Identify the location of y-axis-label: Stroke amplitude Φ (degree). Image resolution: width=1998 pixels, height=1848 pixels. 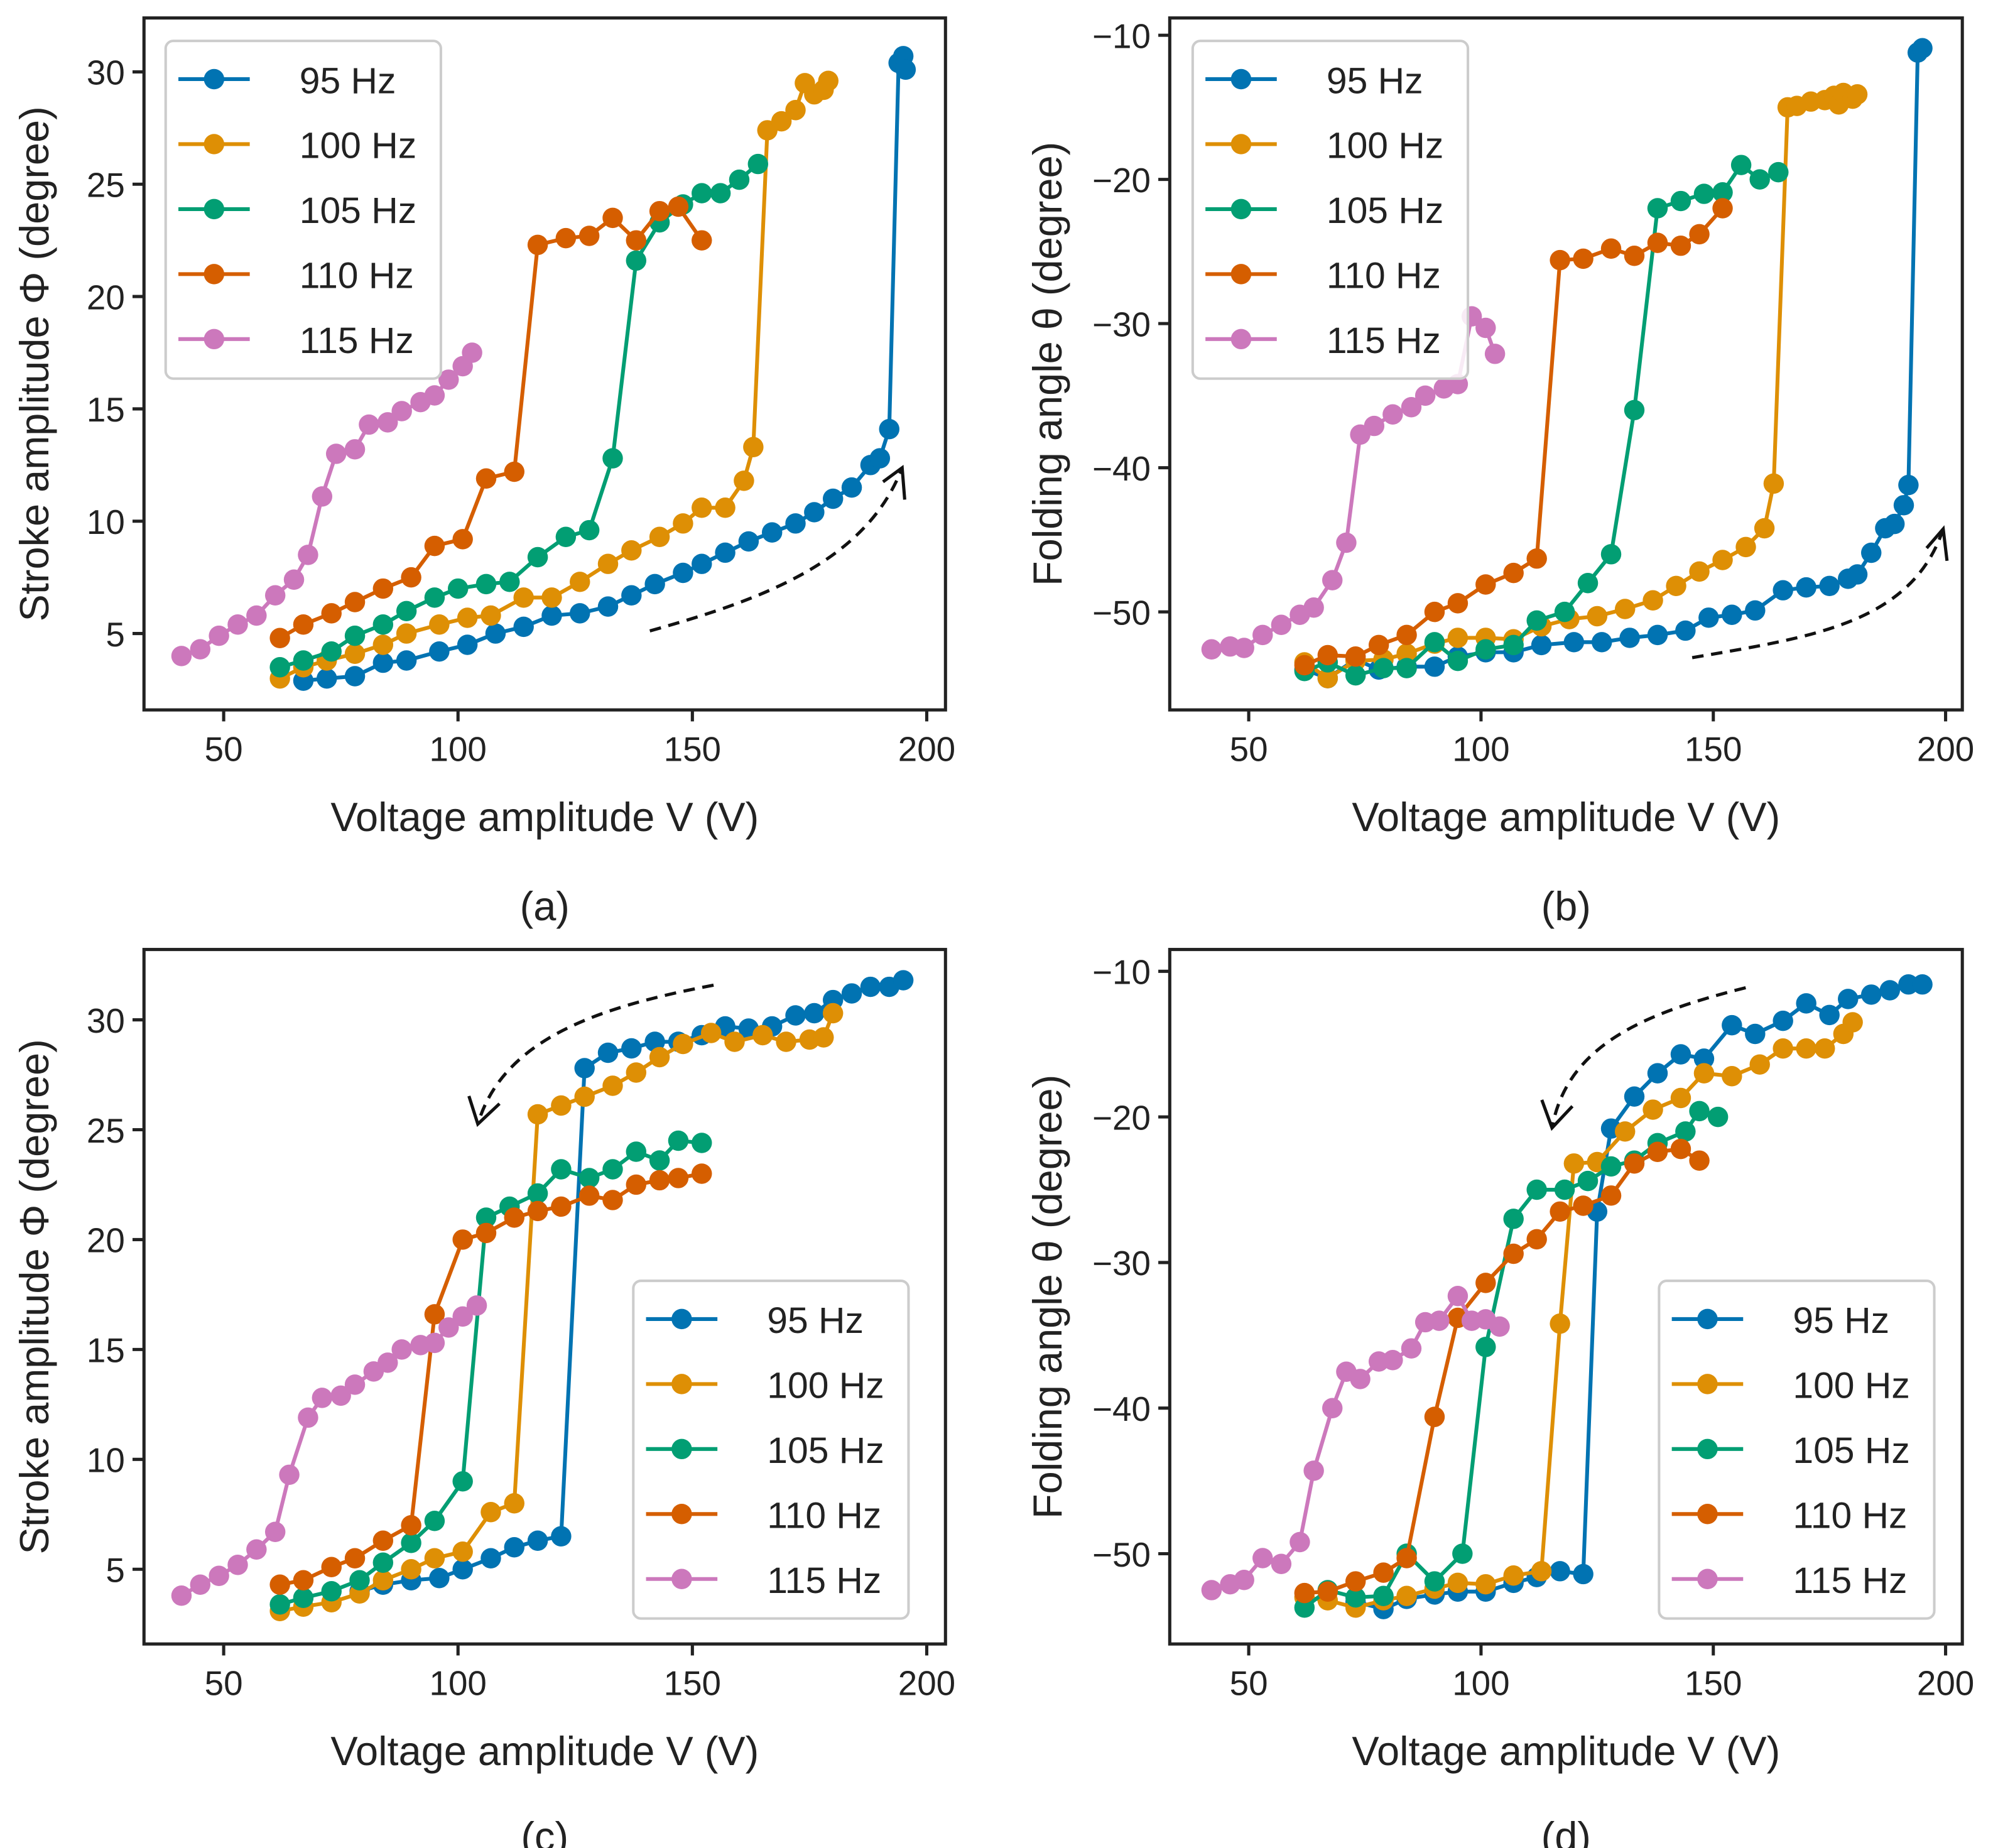
(34, 1297).